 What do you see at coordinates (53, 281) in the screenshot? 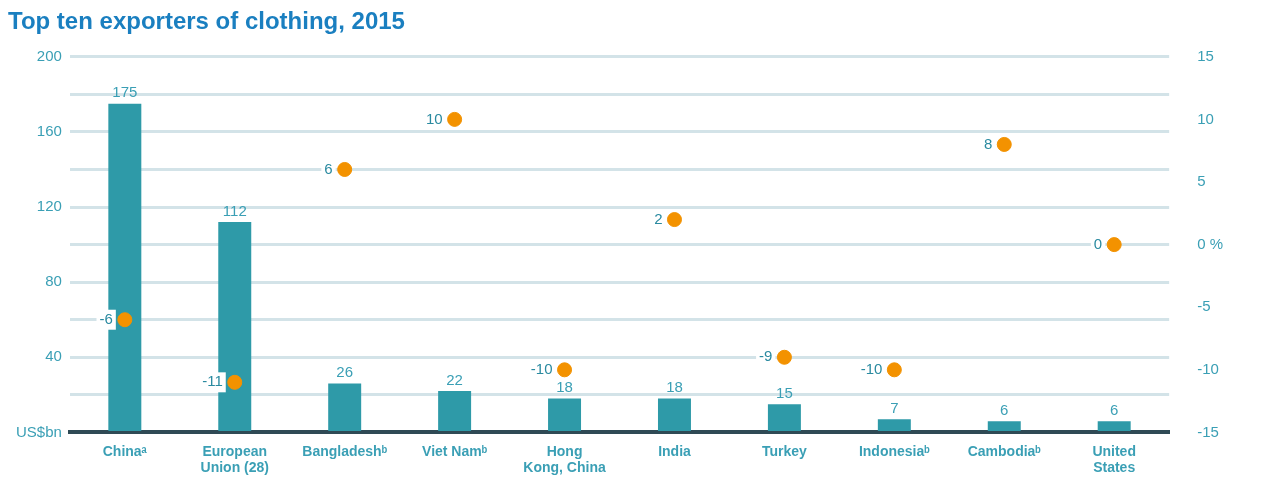
I see `y-tick-label: 80` at bounding box center [53, 281].